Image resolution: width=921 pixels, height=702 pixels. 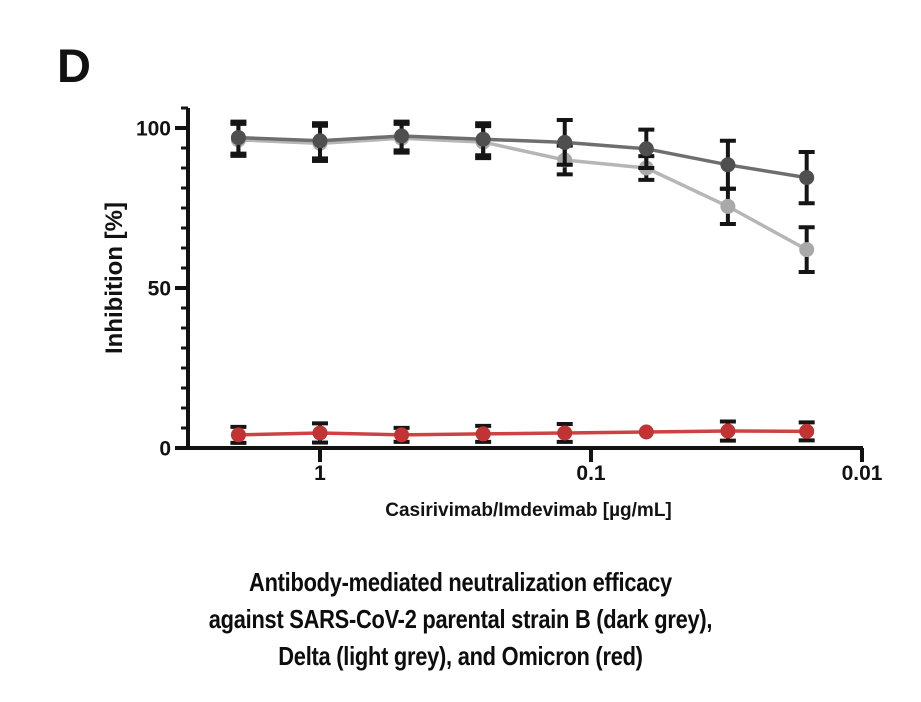 What do you see at coordinates (460, 656) in the screenshot?
I see `caption-line-3: Delta (light grey), and Omicron (red)` at bounding box center [460, 656].